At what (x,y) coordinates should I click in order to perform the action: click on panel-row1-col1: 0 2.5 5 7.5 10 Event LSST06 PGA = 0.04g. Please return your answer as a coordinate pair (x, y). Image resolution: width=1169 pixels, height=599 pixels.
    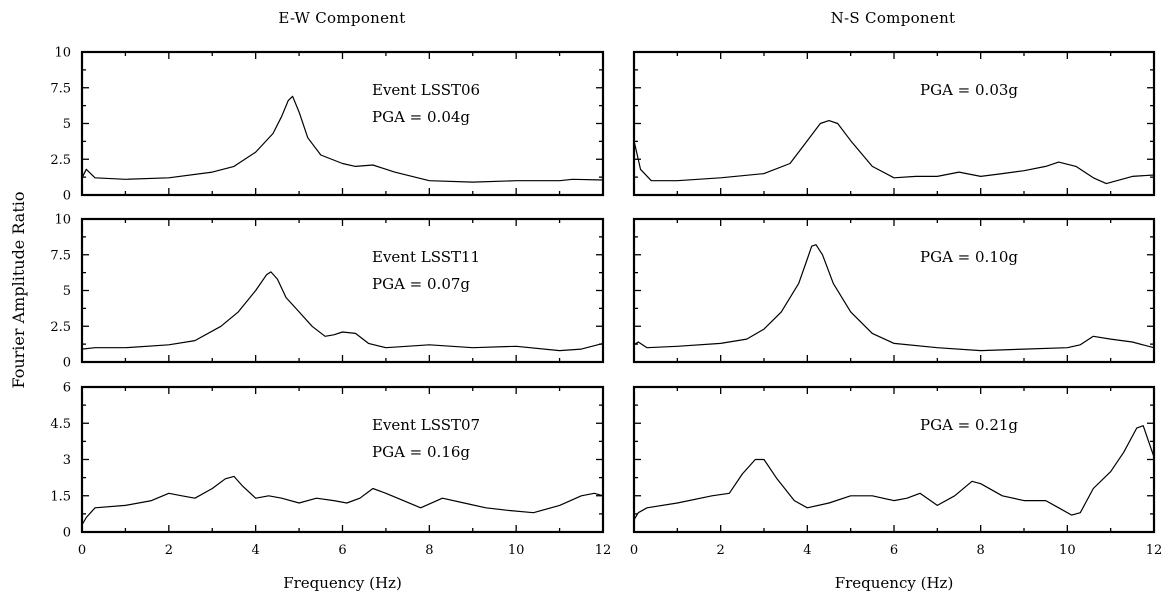
    Looking at the image, I should click on (327, 125).